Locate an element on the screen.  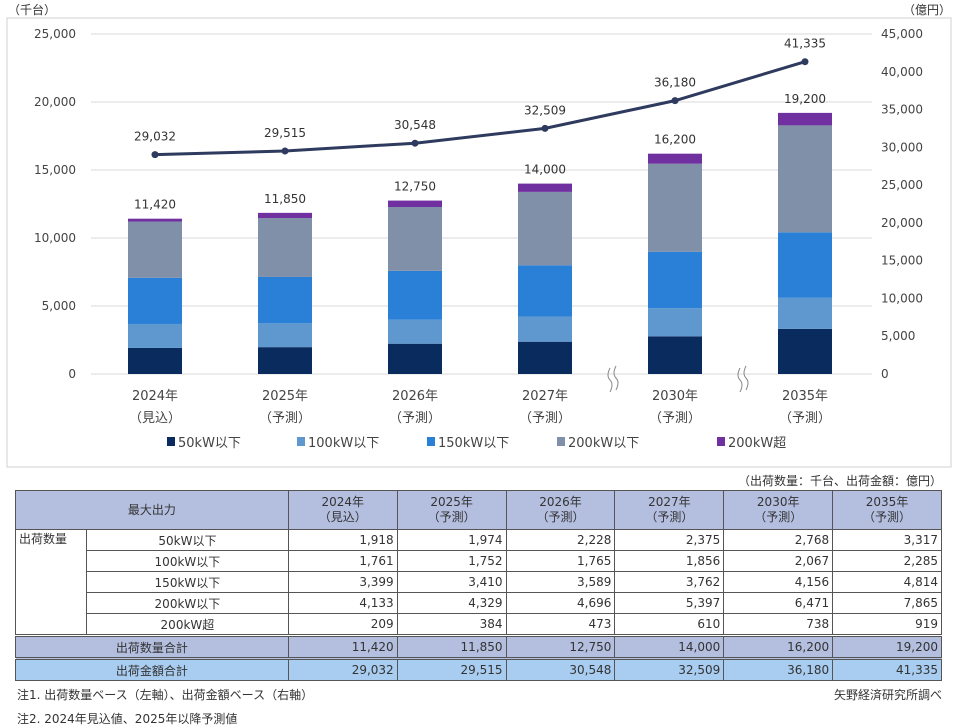
column-year: 2024年 is located at coordinates (343, 502).